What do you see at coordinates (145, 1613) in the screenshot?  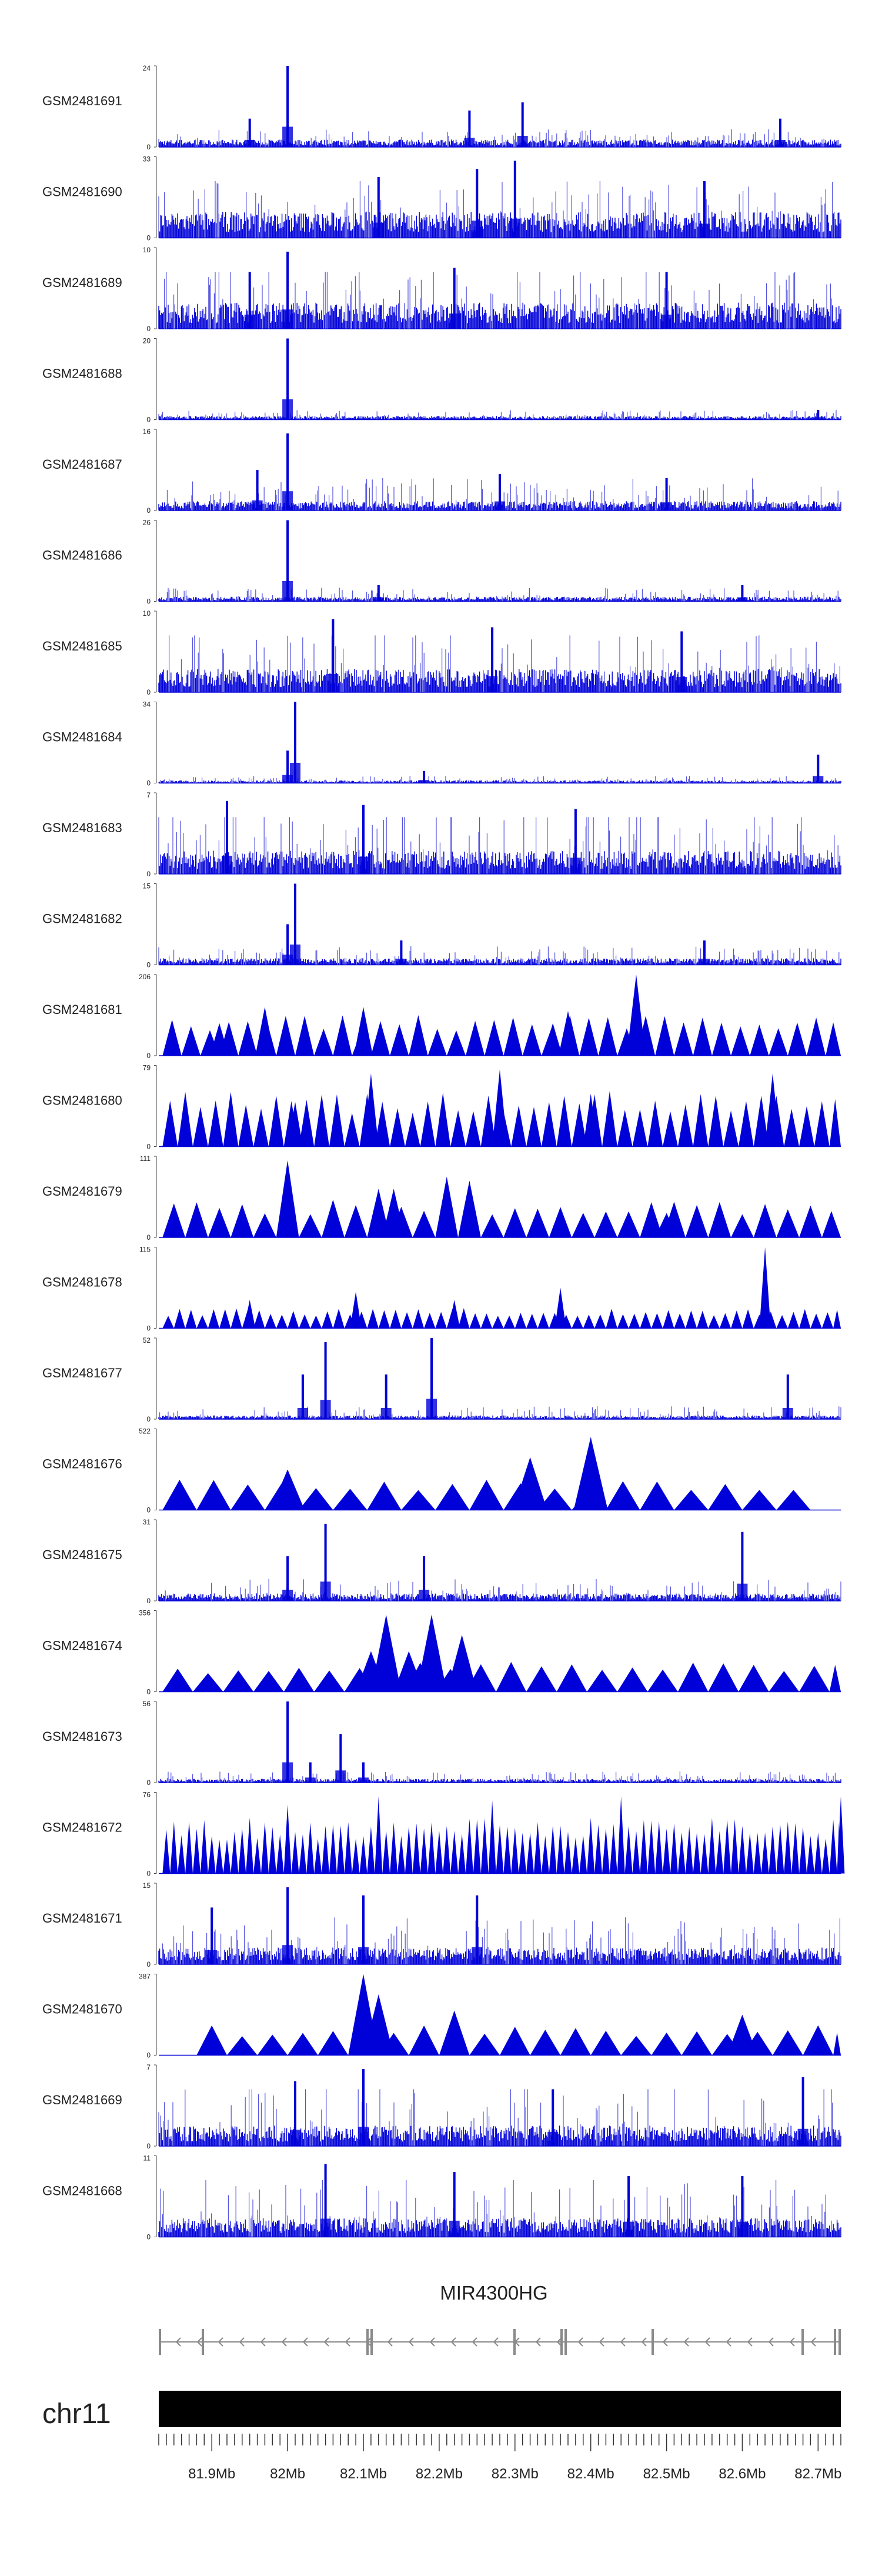 I see `track-ymax: 356` at bounding box center [145, 1613].